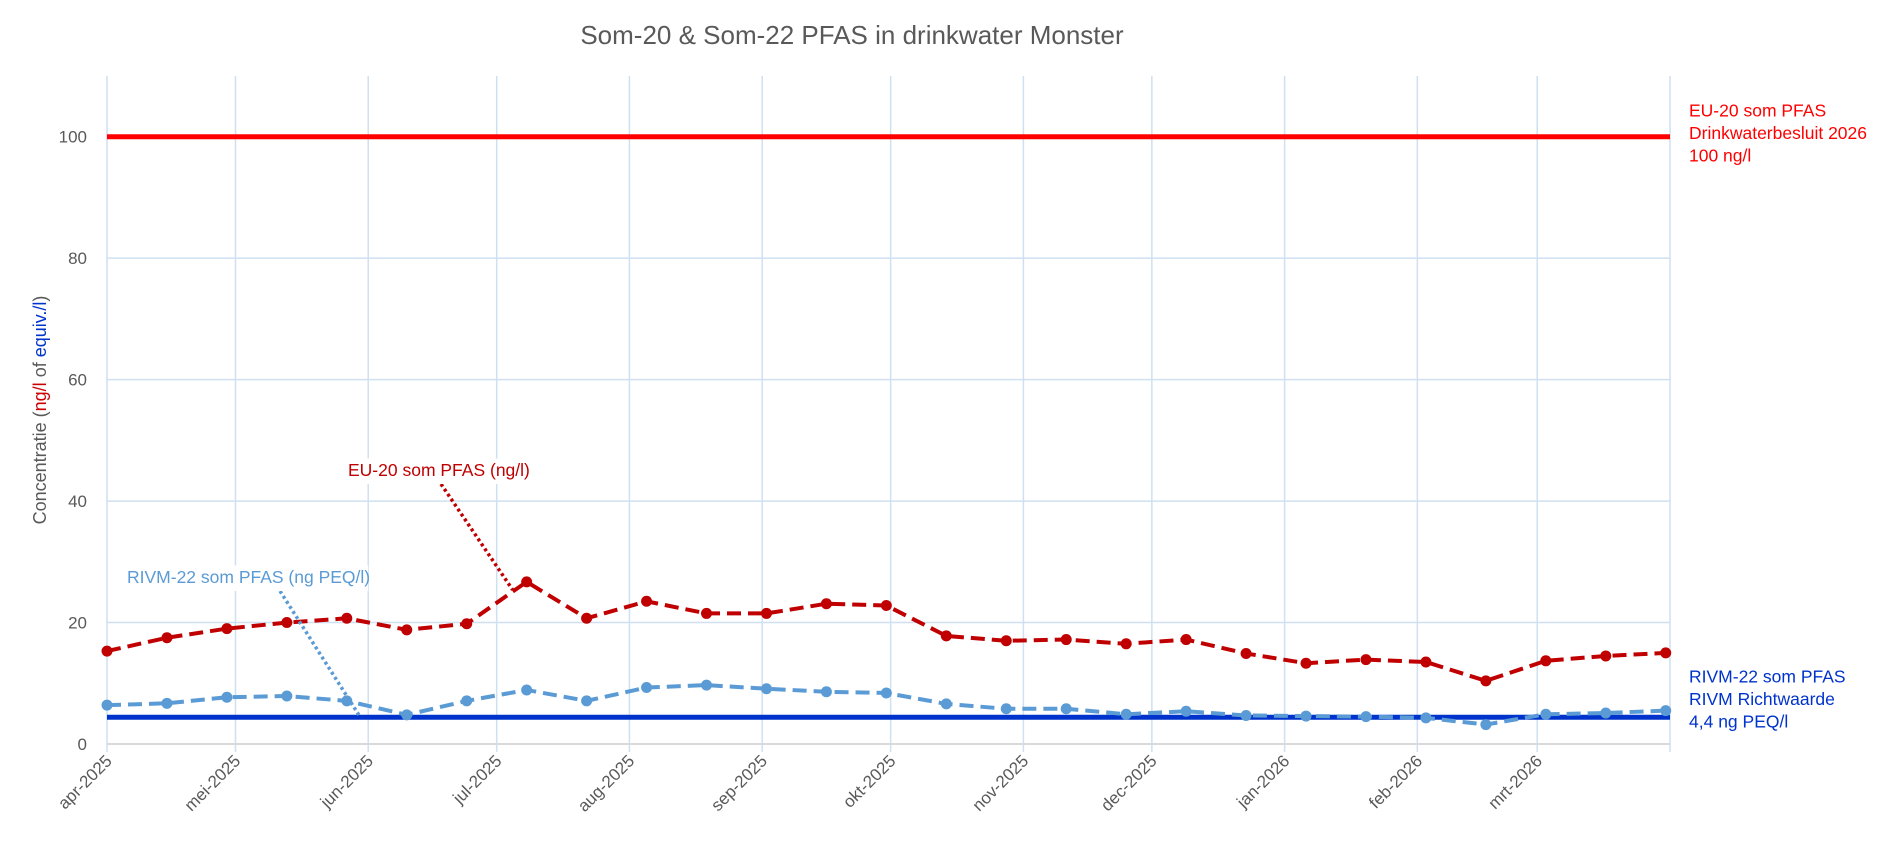 This screenshot has width=1902, height=844. What do you see at coordinates (82, 744) in the screenshot?
I see `y-tick-label: 0` at bounding box center [82, 744].